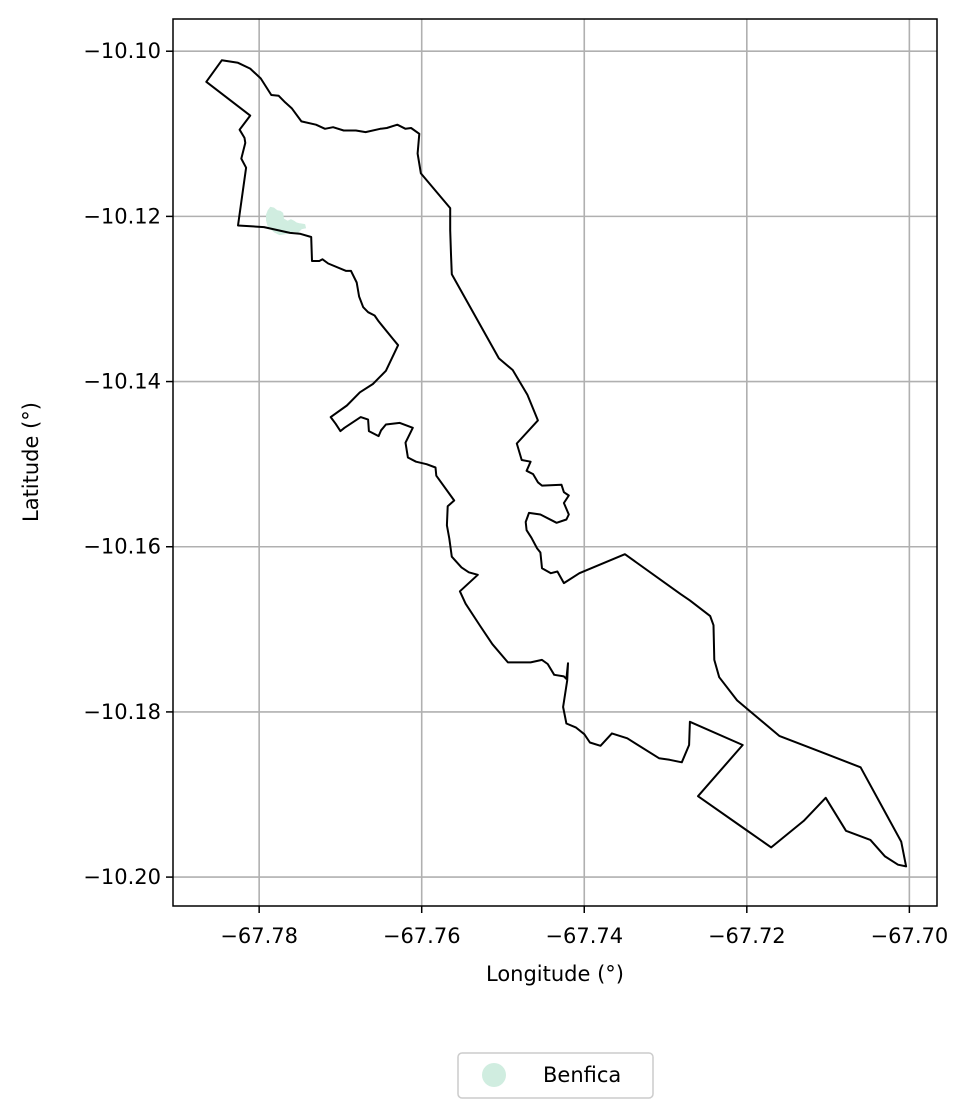  Describe the element at coordinates (747, 936) in the screenshot. I see `x-tick-label: −67.72` at that location.